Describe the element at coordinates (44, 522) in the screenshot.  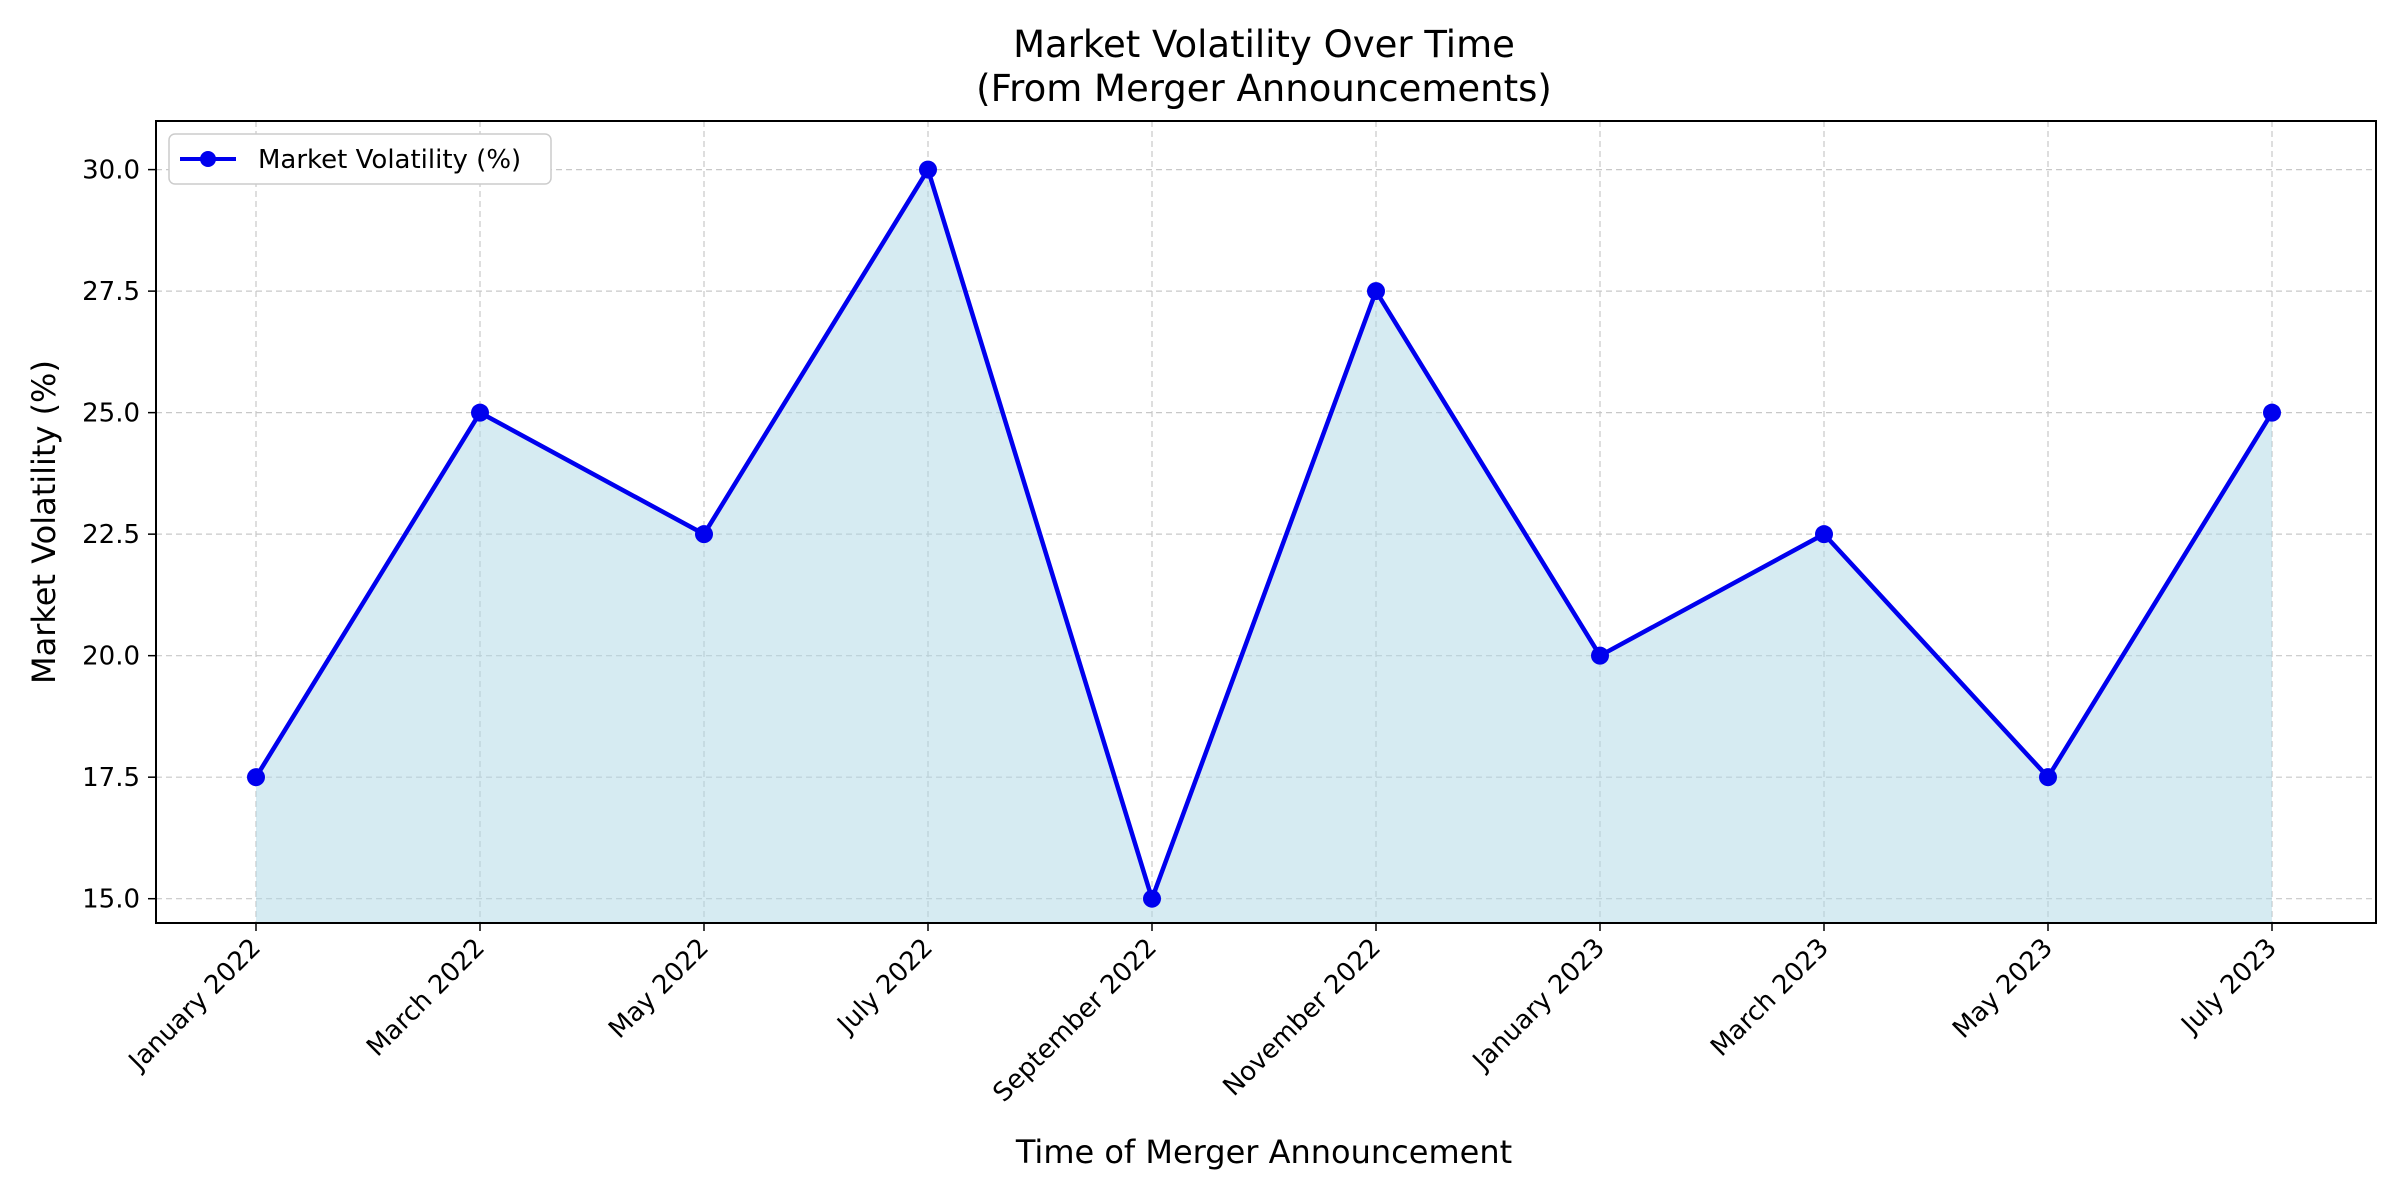
I see `y-axis-label: Market Volatility (%)` at that location.